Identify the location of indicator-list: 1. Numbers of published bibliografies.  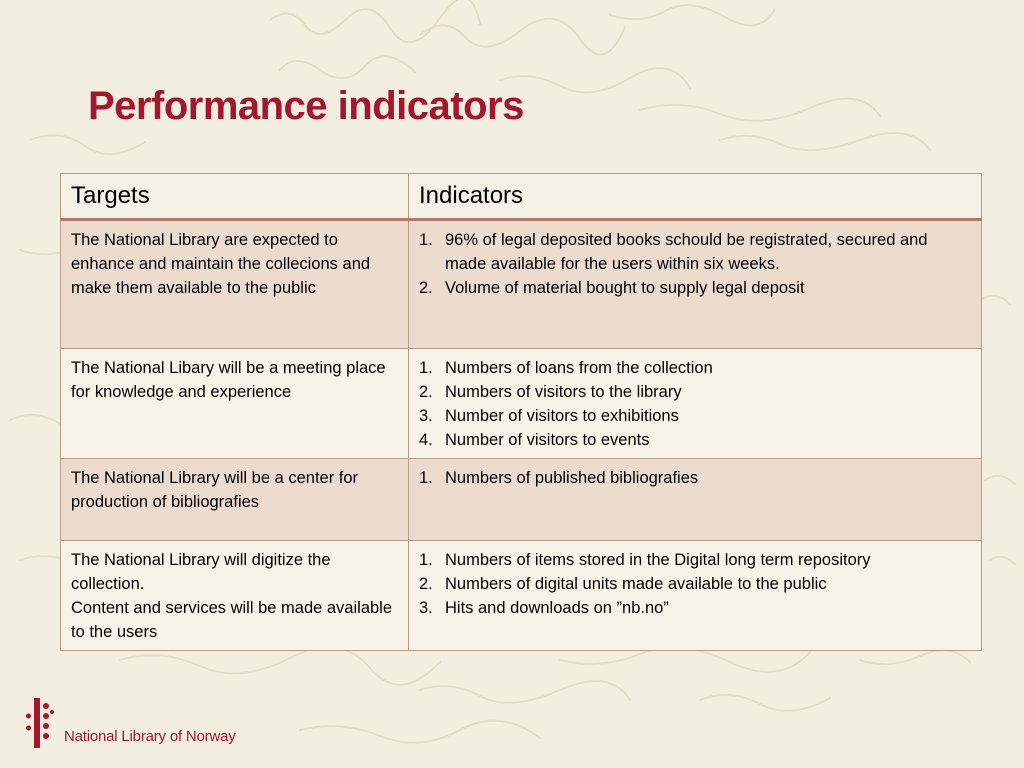
(695, 478).